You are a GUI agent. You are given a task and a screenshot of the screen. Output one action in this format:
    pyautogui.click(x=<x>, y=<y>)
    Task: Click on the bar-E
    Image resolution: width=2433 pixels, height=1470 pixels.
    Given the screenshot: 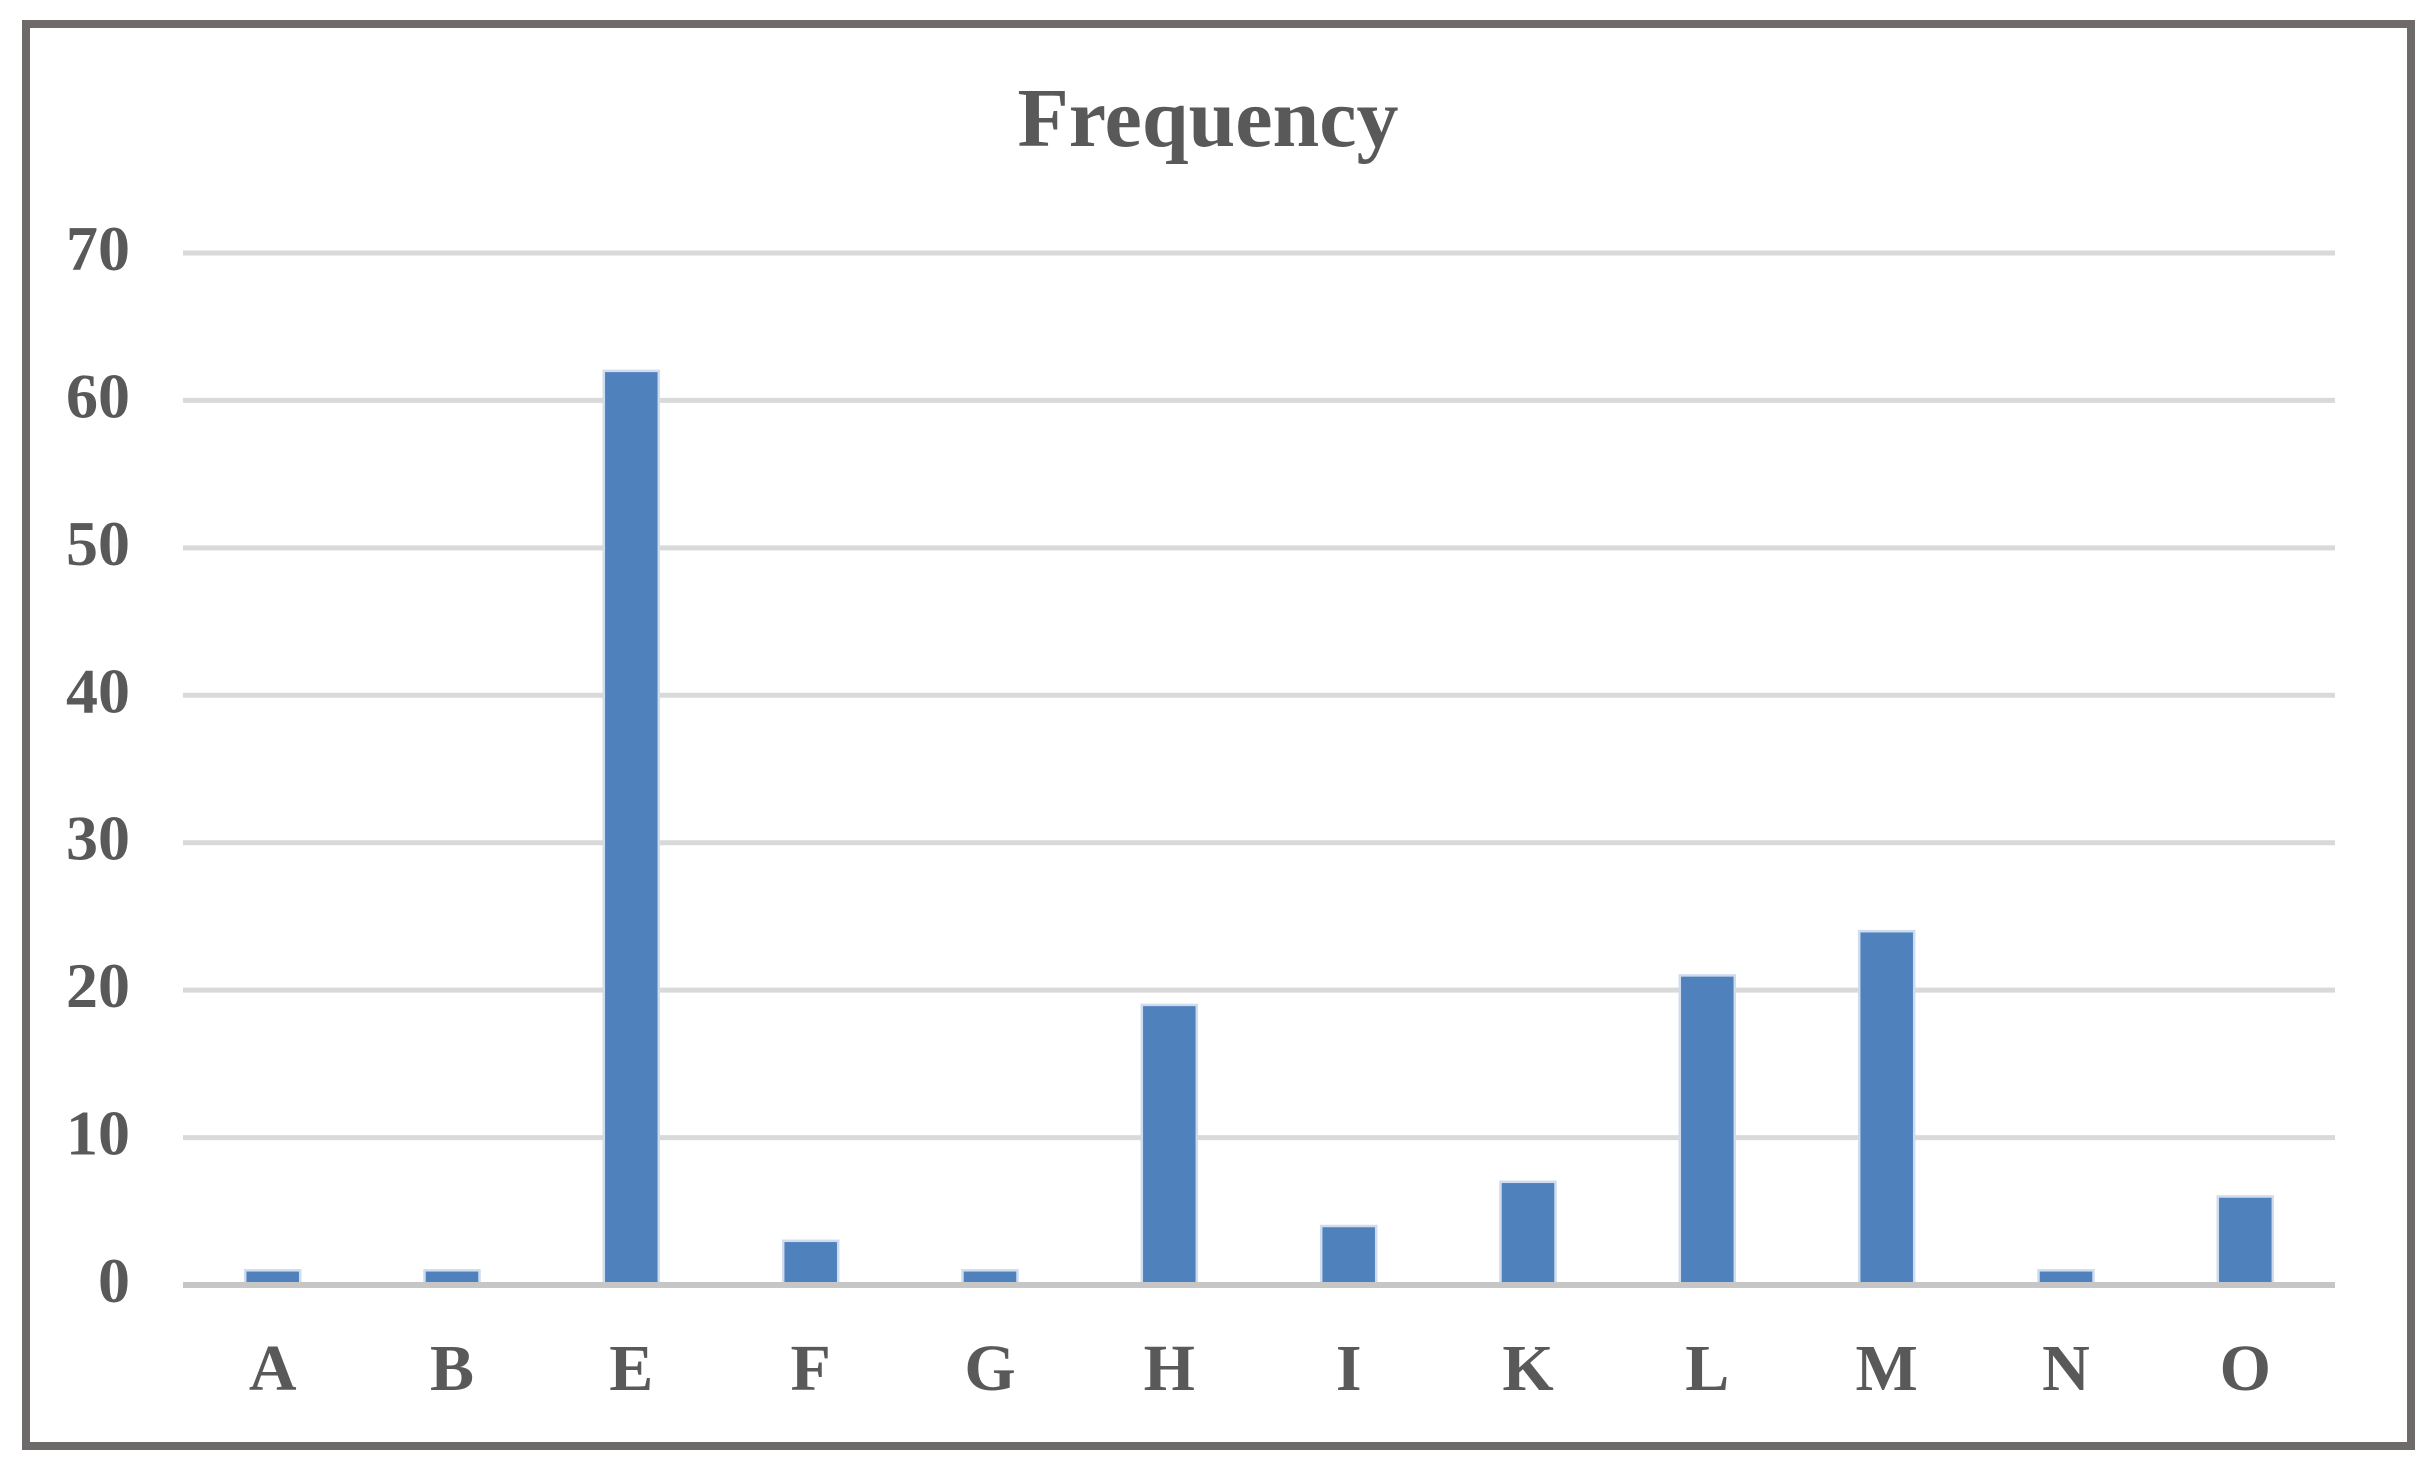 What is the action you would take?
    pyautogui.click(x=631, y=828)
    